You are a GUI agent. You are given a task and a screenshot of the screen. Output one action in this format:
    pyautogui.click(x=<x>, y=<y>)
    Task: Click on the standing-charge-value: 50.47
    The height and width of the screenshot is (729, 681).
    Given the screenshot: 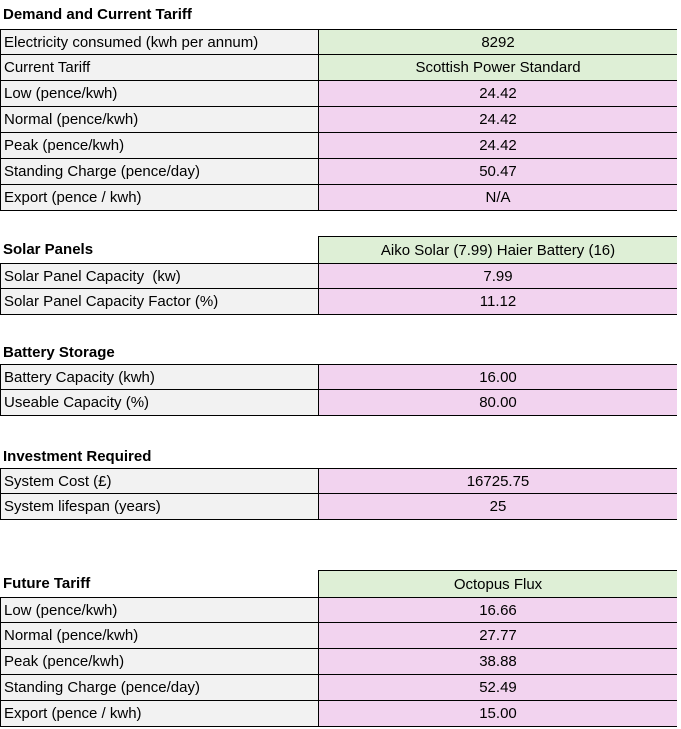 What is the action you would take?
    pyautogui.click(x=497, y=172)
    